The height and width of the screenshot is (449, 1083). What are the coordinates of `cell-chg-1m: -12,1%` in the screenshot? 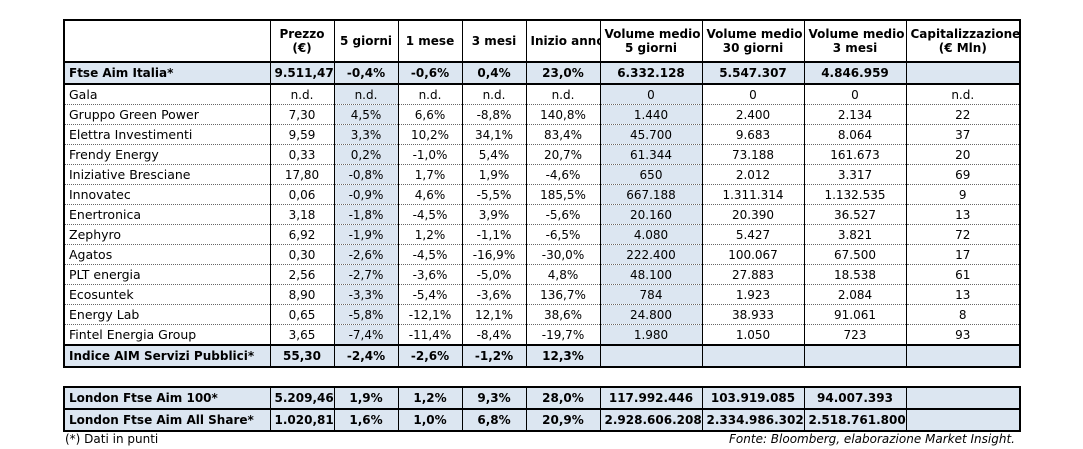 It's located at (430, 314).